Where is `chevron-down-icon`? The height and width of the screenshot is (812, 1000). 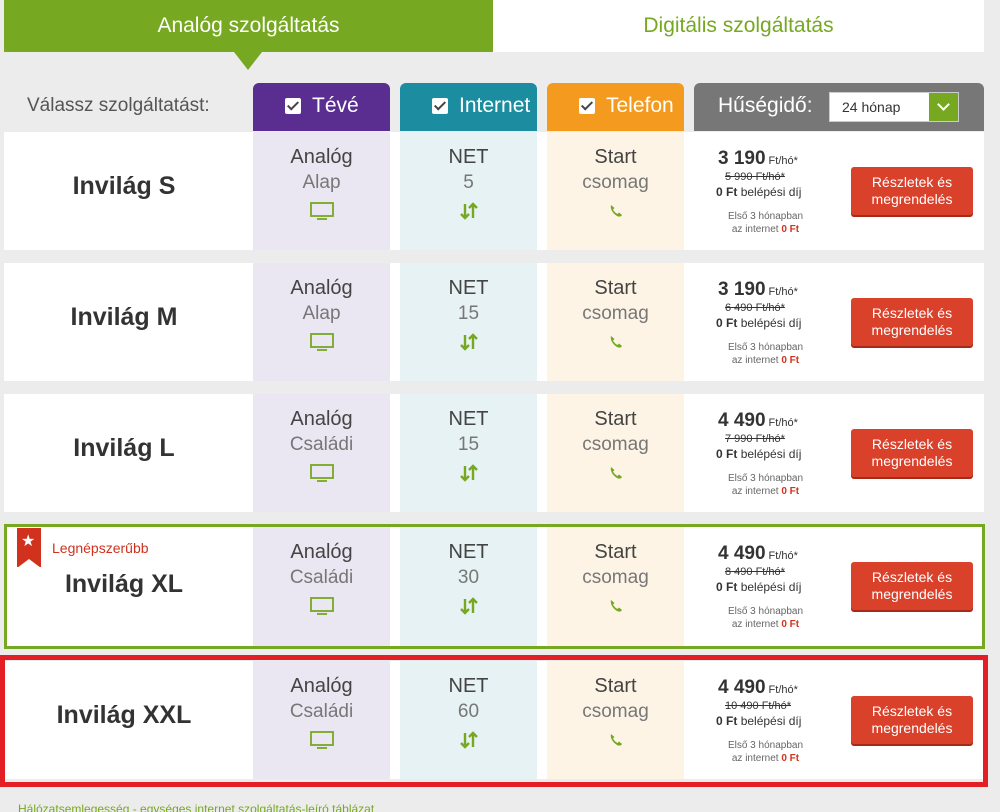
chevron-down-icon is located at coordinates (943, 107).